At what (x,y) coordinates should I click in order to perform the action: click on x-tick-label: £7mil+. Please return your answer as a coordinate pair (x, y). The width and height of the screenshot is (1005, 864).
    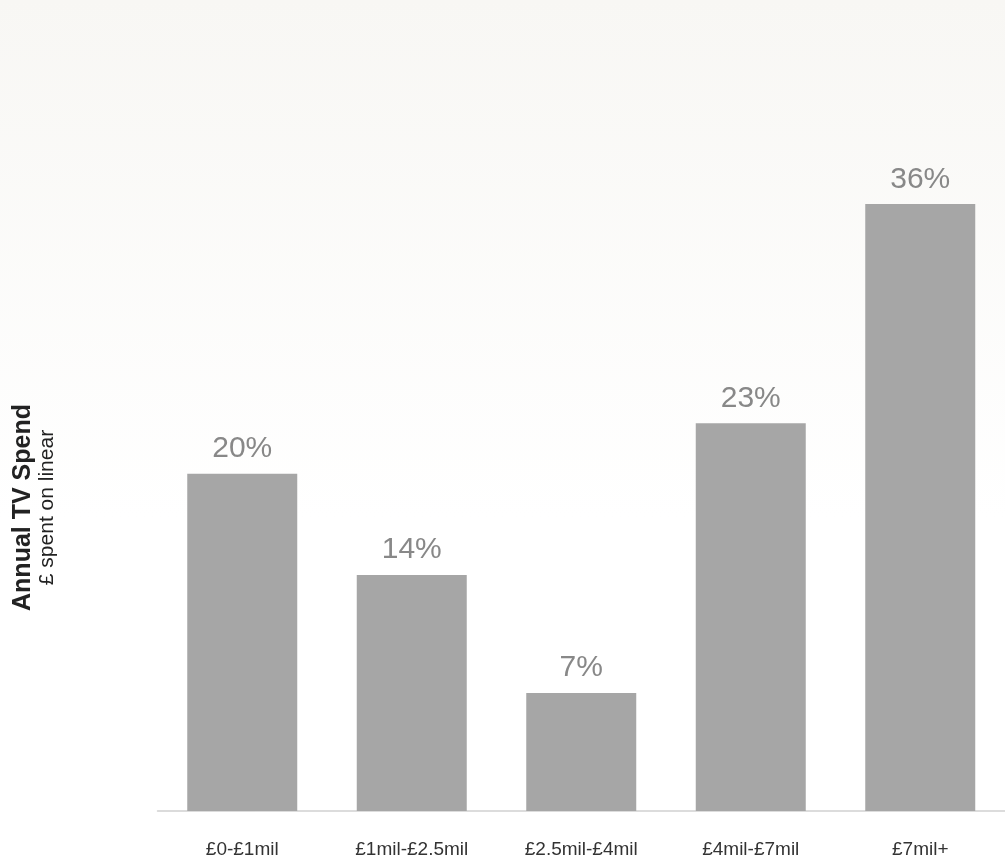
    Looking at the image, I should click on (920, 848).